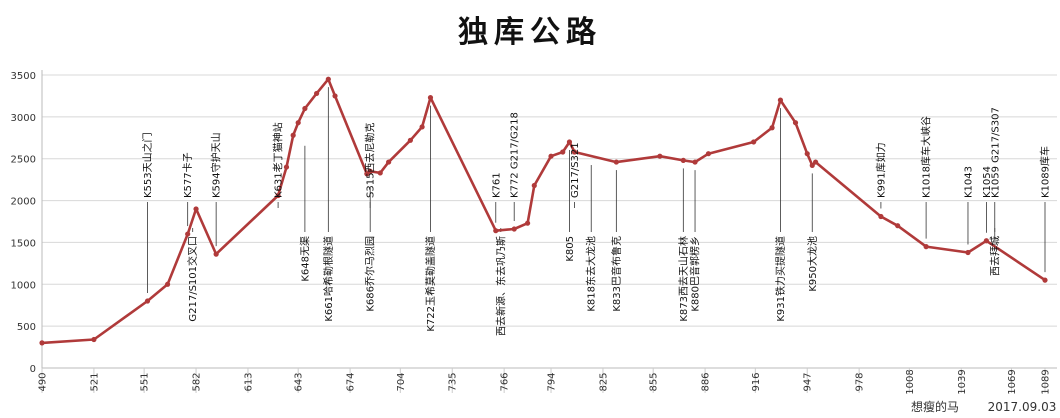 This screenshot has width=1060, height=418. I want to click on annotation-label: K761, so click(496, 185).